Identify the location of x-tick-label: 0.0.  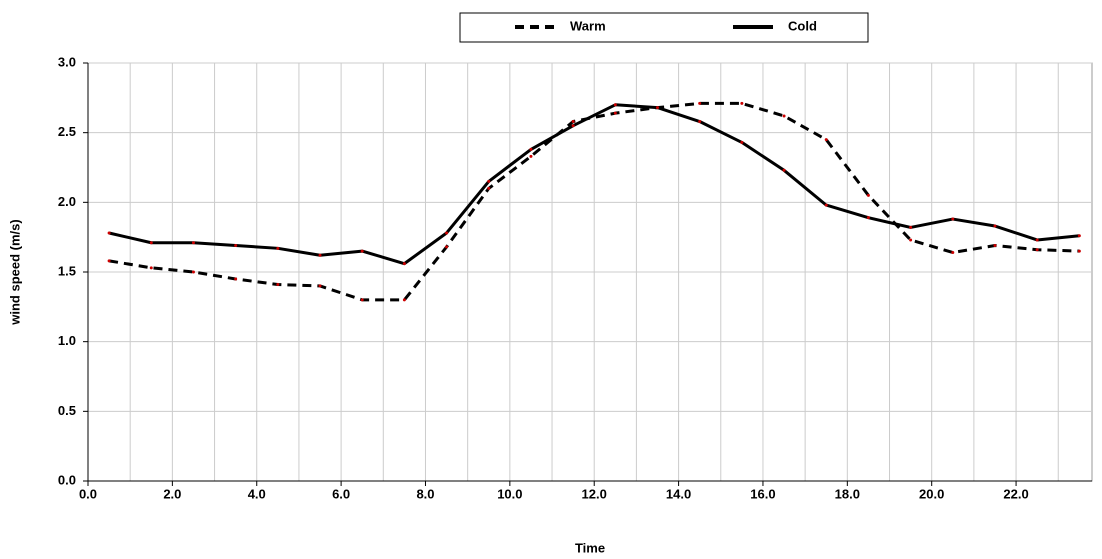
(88, 493).